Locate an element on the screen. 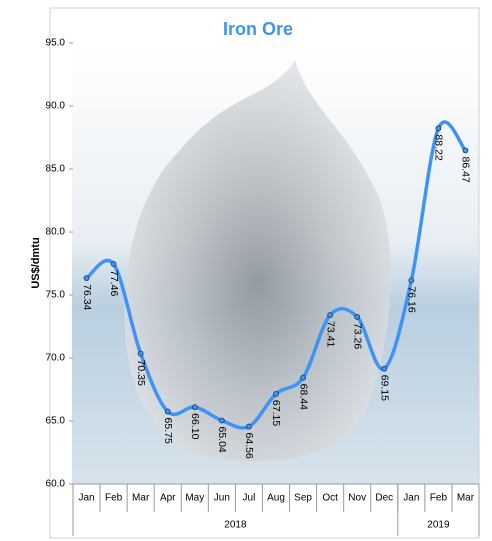 The image size is (492, 541). x-tick-label: Sep is located at coordinates (303, 498).